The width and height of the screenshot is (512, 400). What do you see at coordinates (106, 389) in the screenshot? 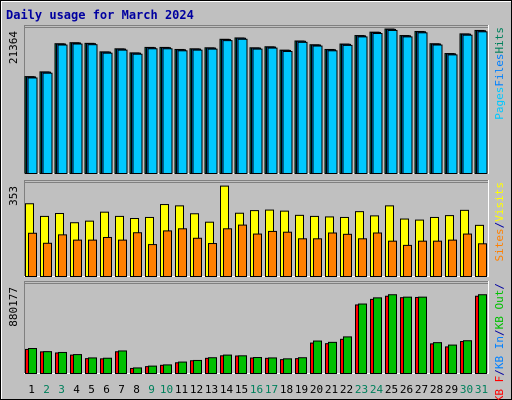
I see `x-tick-label-day-6: 6` at bounding box center [106, 389].